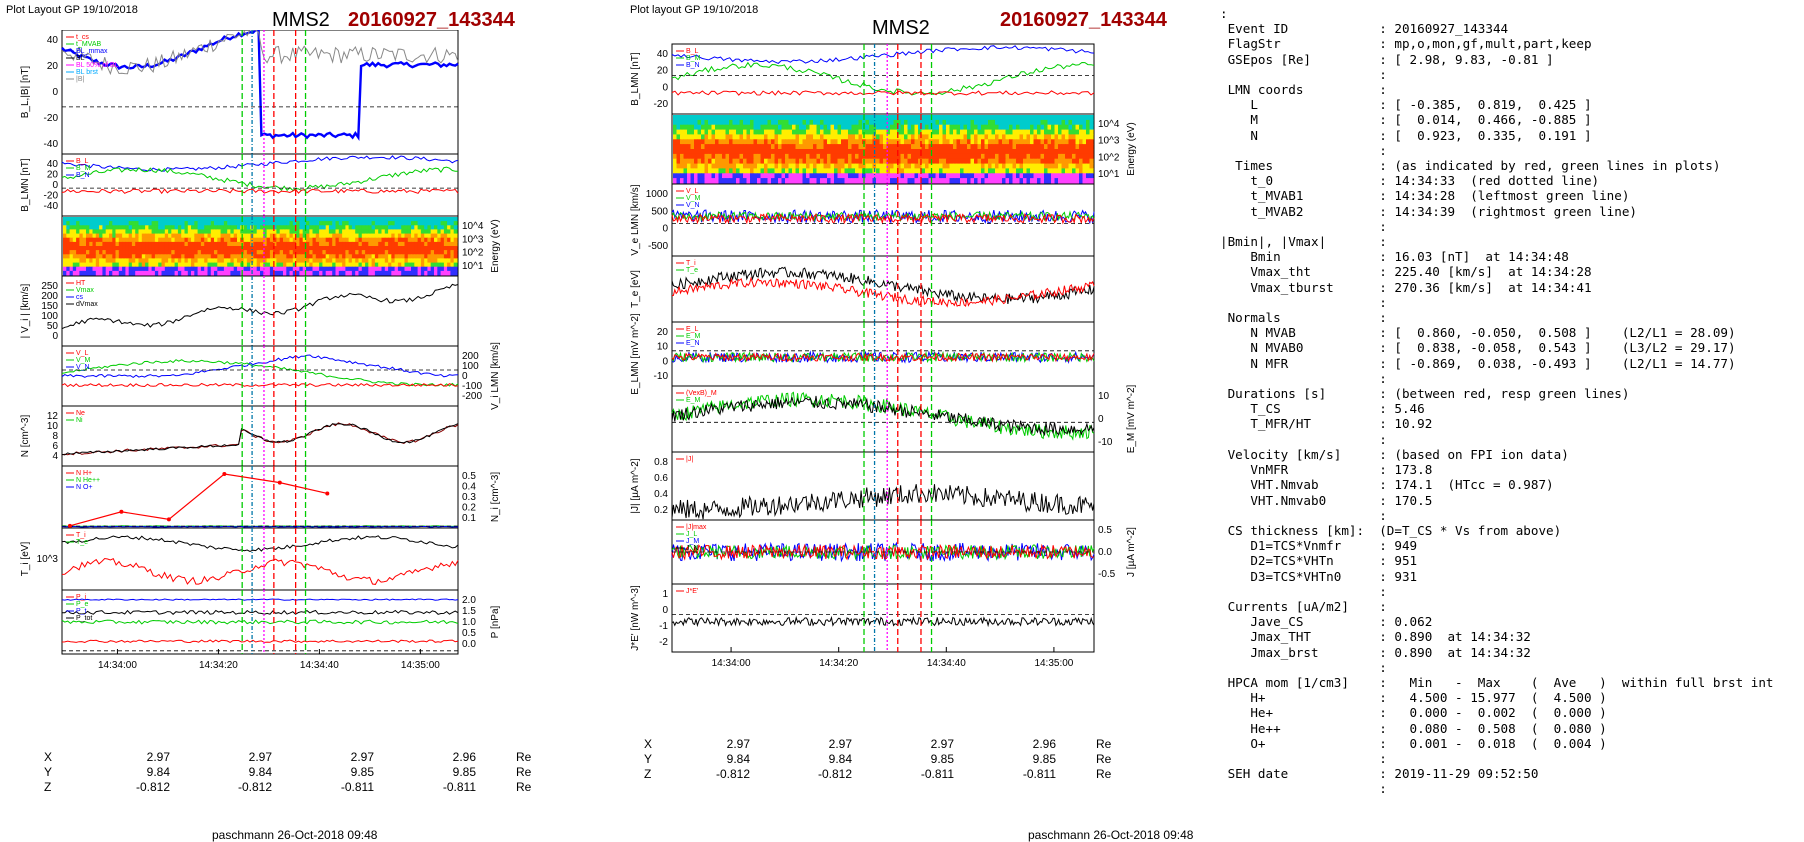 The width and height of the screenshot is (1804, 842). I want to click on left-legend-label: |B|, so click(80, 79).